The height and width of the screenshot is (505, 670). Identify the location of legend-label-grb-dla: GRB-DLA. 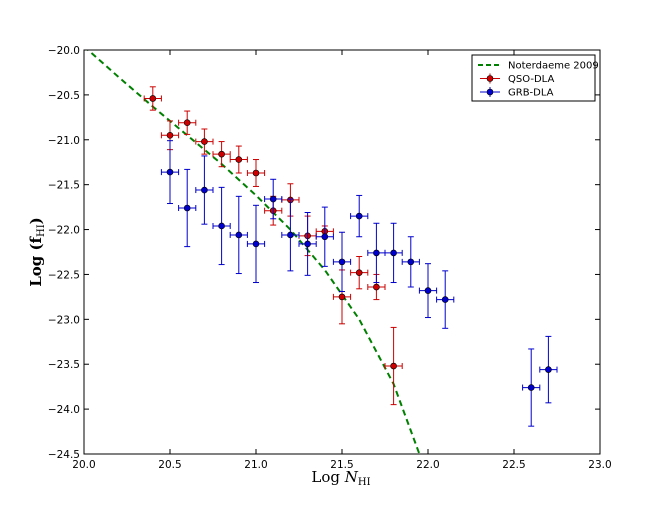
(531, 93).